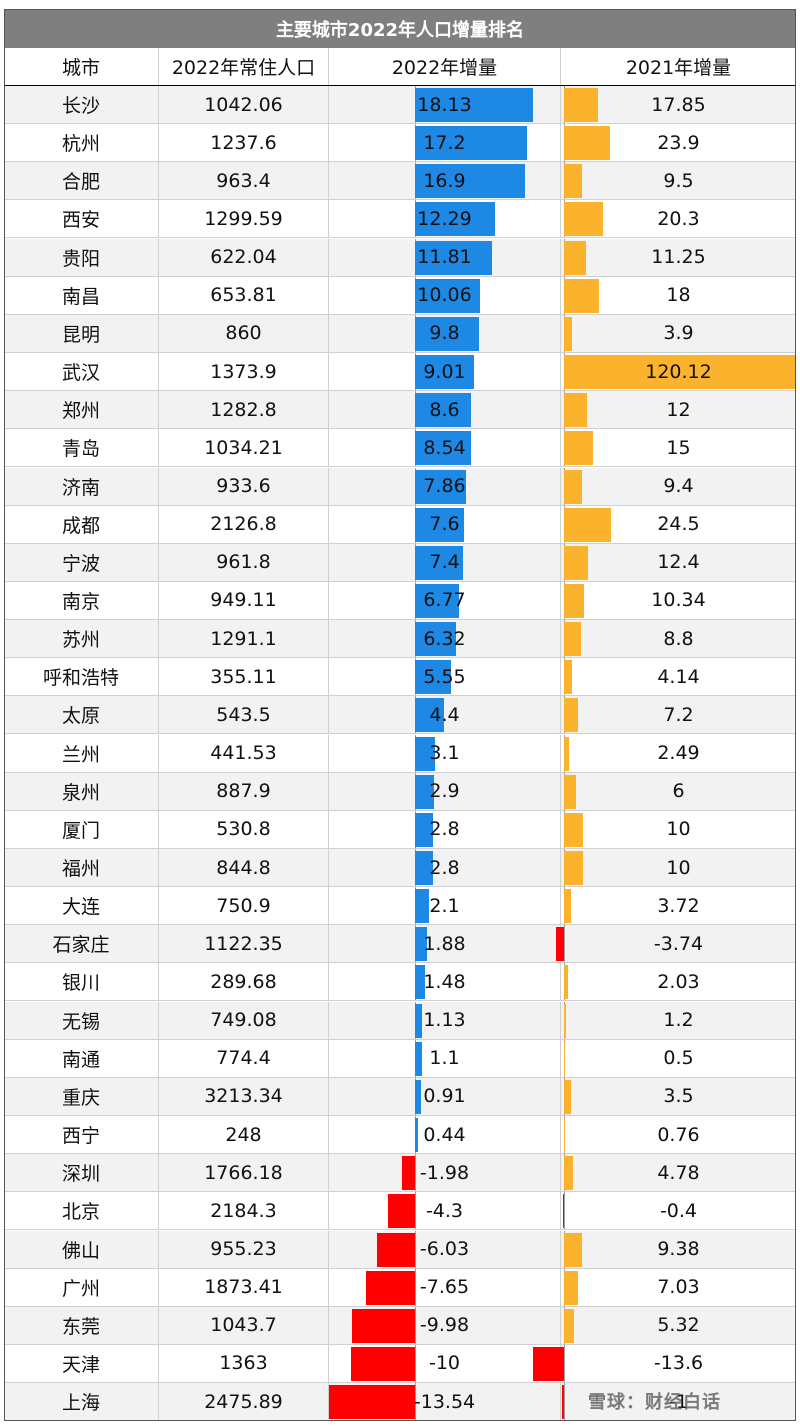 The width and height of the screenshot is (800, 1427). Describe the element at coordinates (445, 1173) in the screenshot. I see `increase-2022-cell: -1.98` at that location.